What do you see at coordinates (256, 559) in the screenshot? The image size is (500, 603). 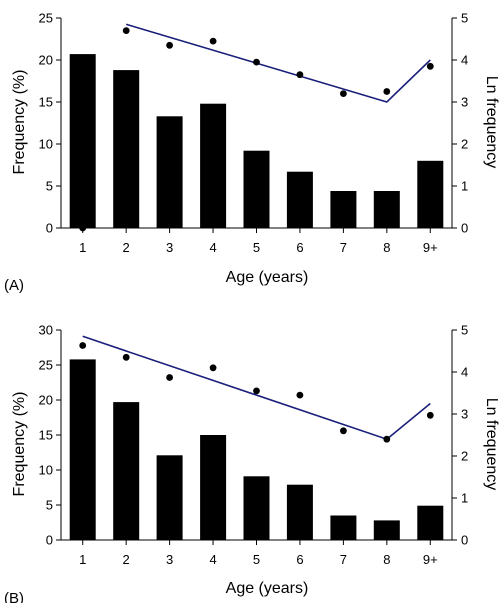 I see `panel-b-x-tick-label-5: 5` at bounding box center [256, 559].